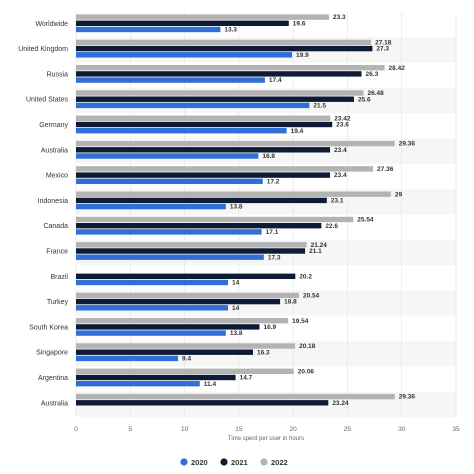  Describe the element at coordinates (48, 327) in the screenshot. I see `category-label: South Korea` at that location.